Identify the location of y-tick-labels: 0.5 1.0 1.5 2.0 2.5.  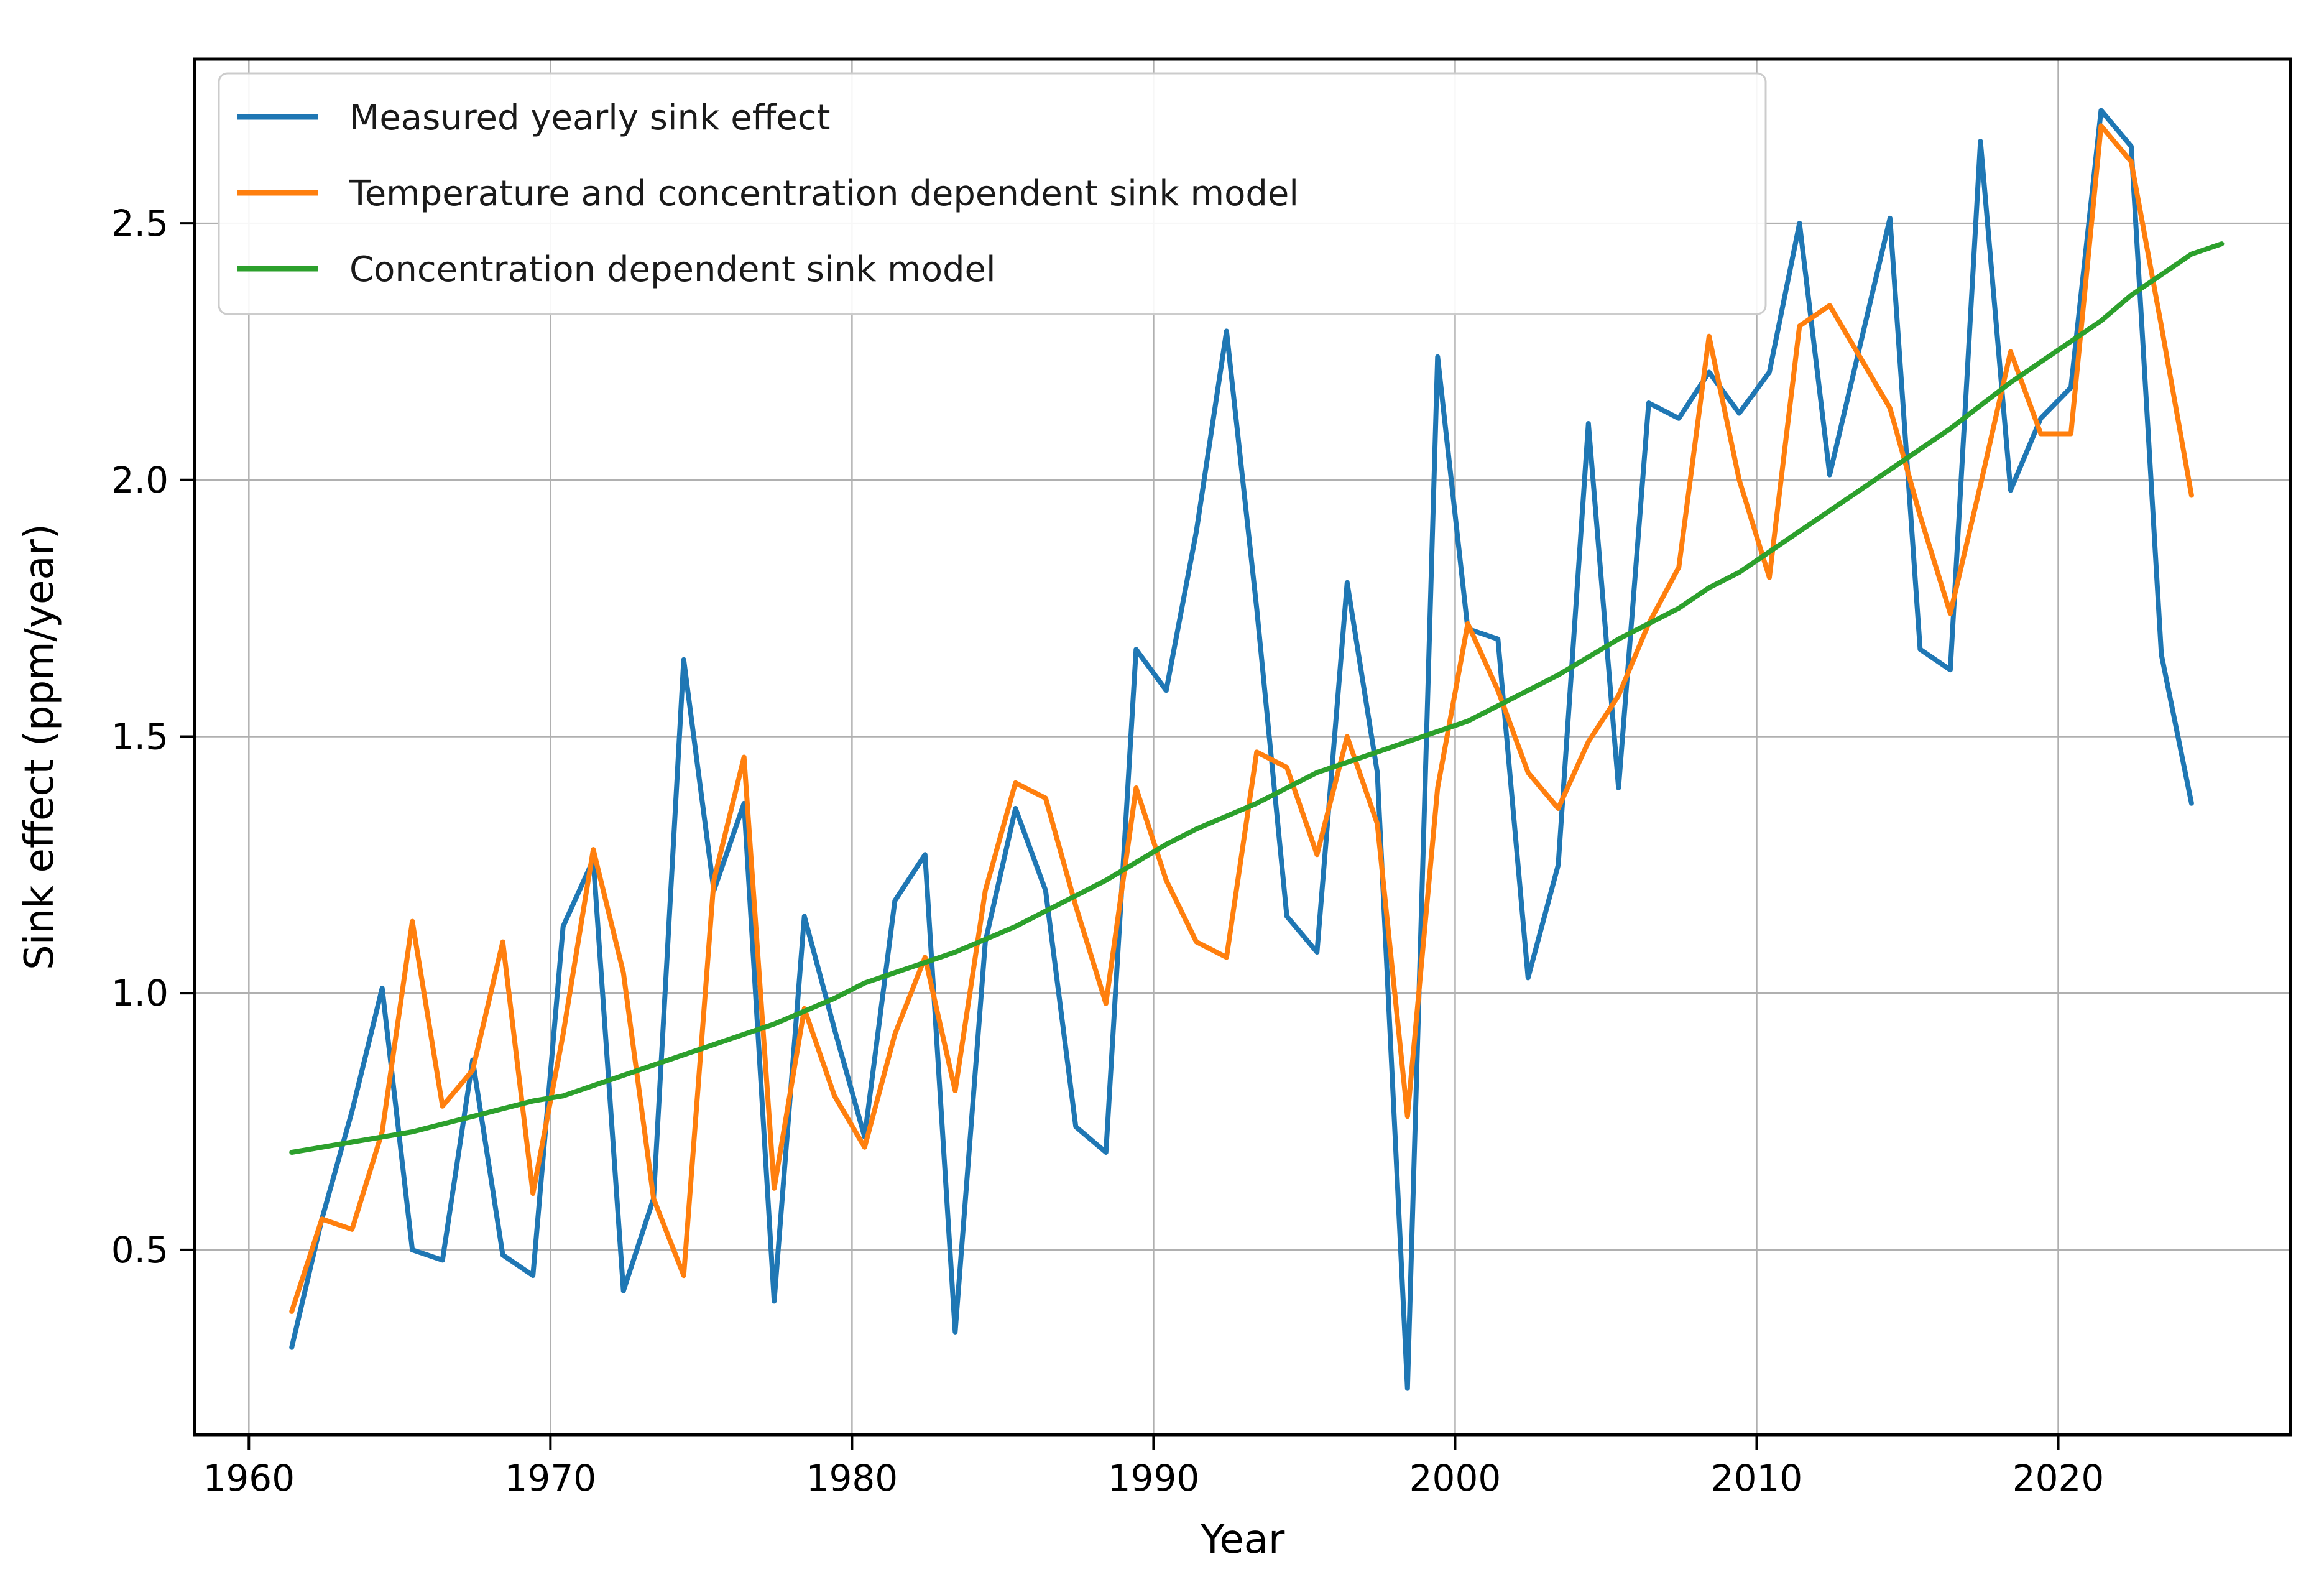
(139, 736).